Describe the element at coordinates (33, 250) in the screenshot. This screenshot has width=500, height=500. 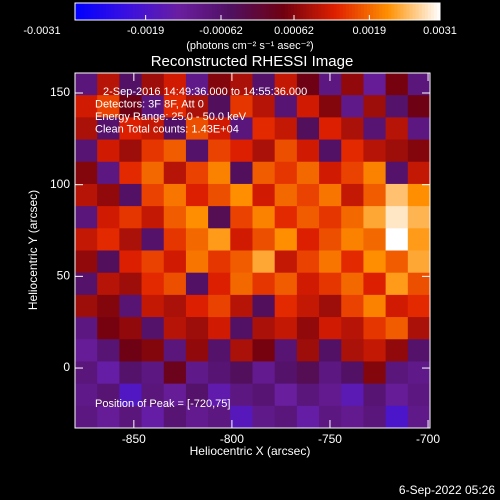
I see `y-axis-label: Heliocentric Y (arcsec)` at that location.